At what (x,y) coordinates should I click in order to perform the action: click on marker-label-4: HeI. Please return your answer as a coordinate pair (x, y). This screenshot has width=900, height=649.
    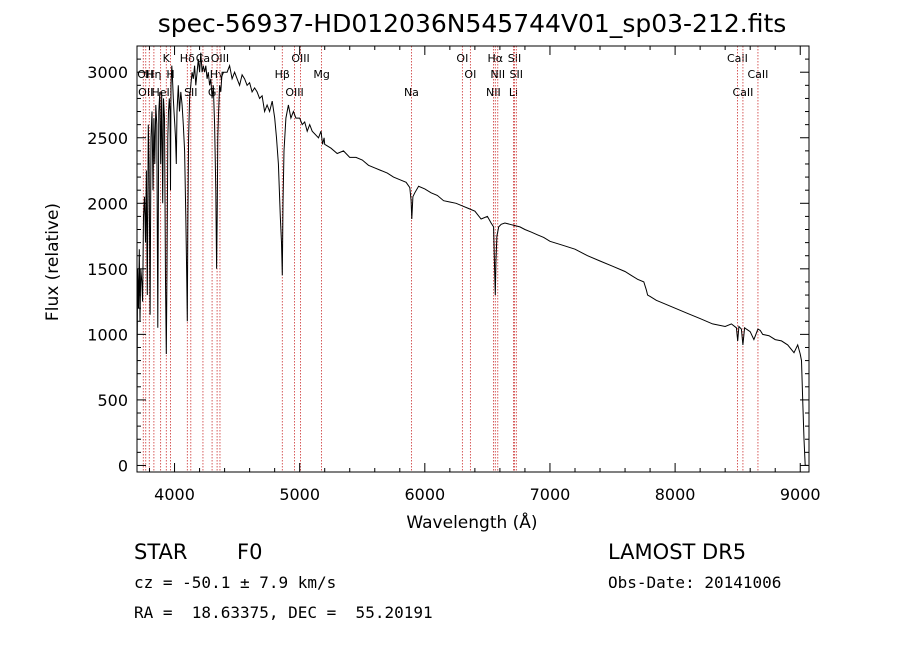
    Looking at the image, I should click on (161, 92).